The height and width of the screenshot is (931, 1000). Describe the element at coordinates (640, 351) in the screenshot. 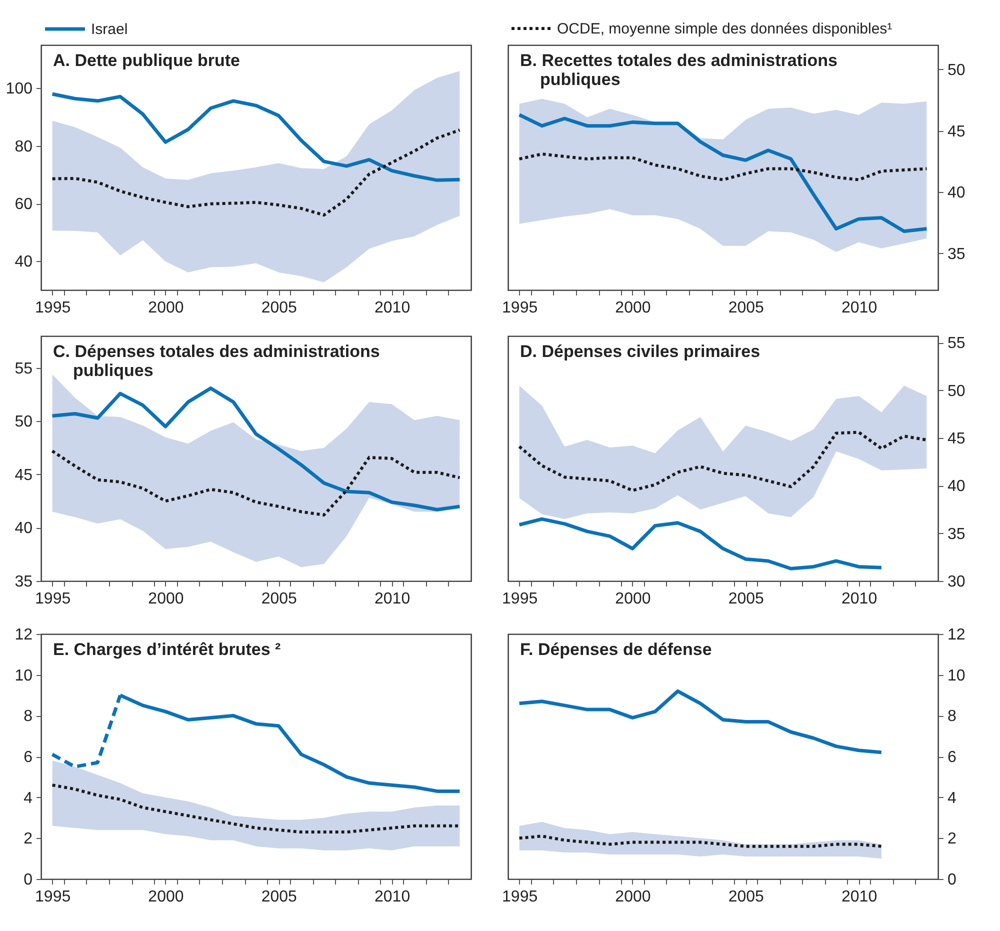

I see `chart-title: D. Dépenses civiles primaires` at that location.